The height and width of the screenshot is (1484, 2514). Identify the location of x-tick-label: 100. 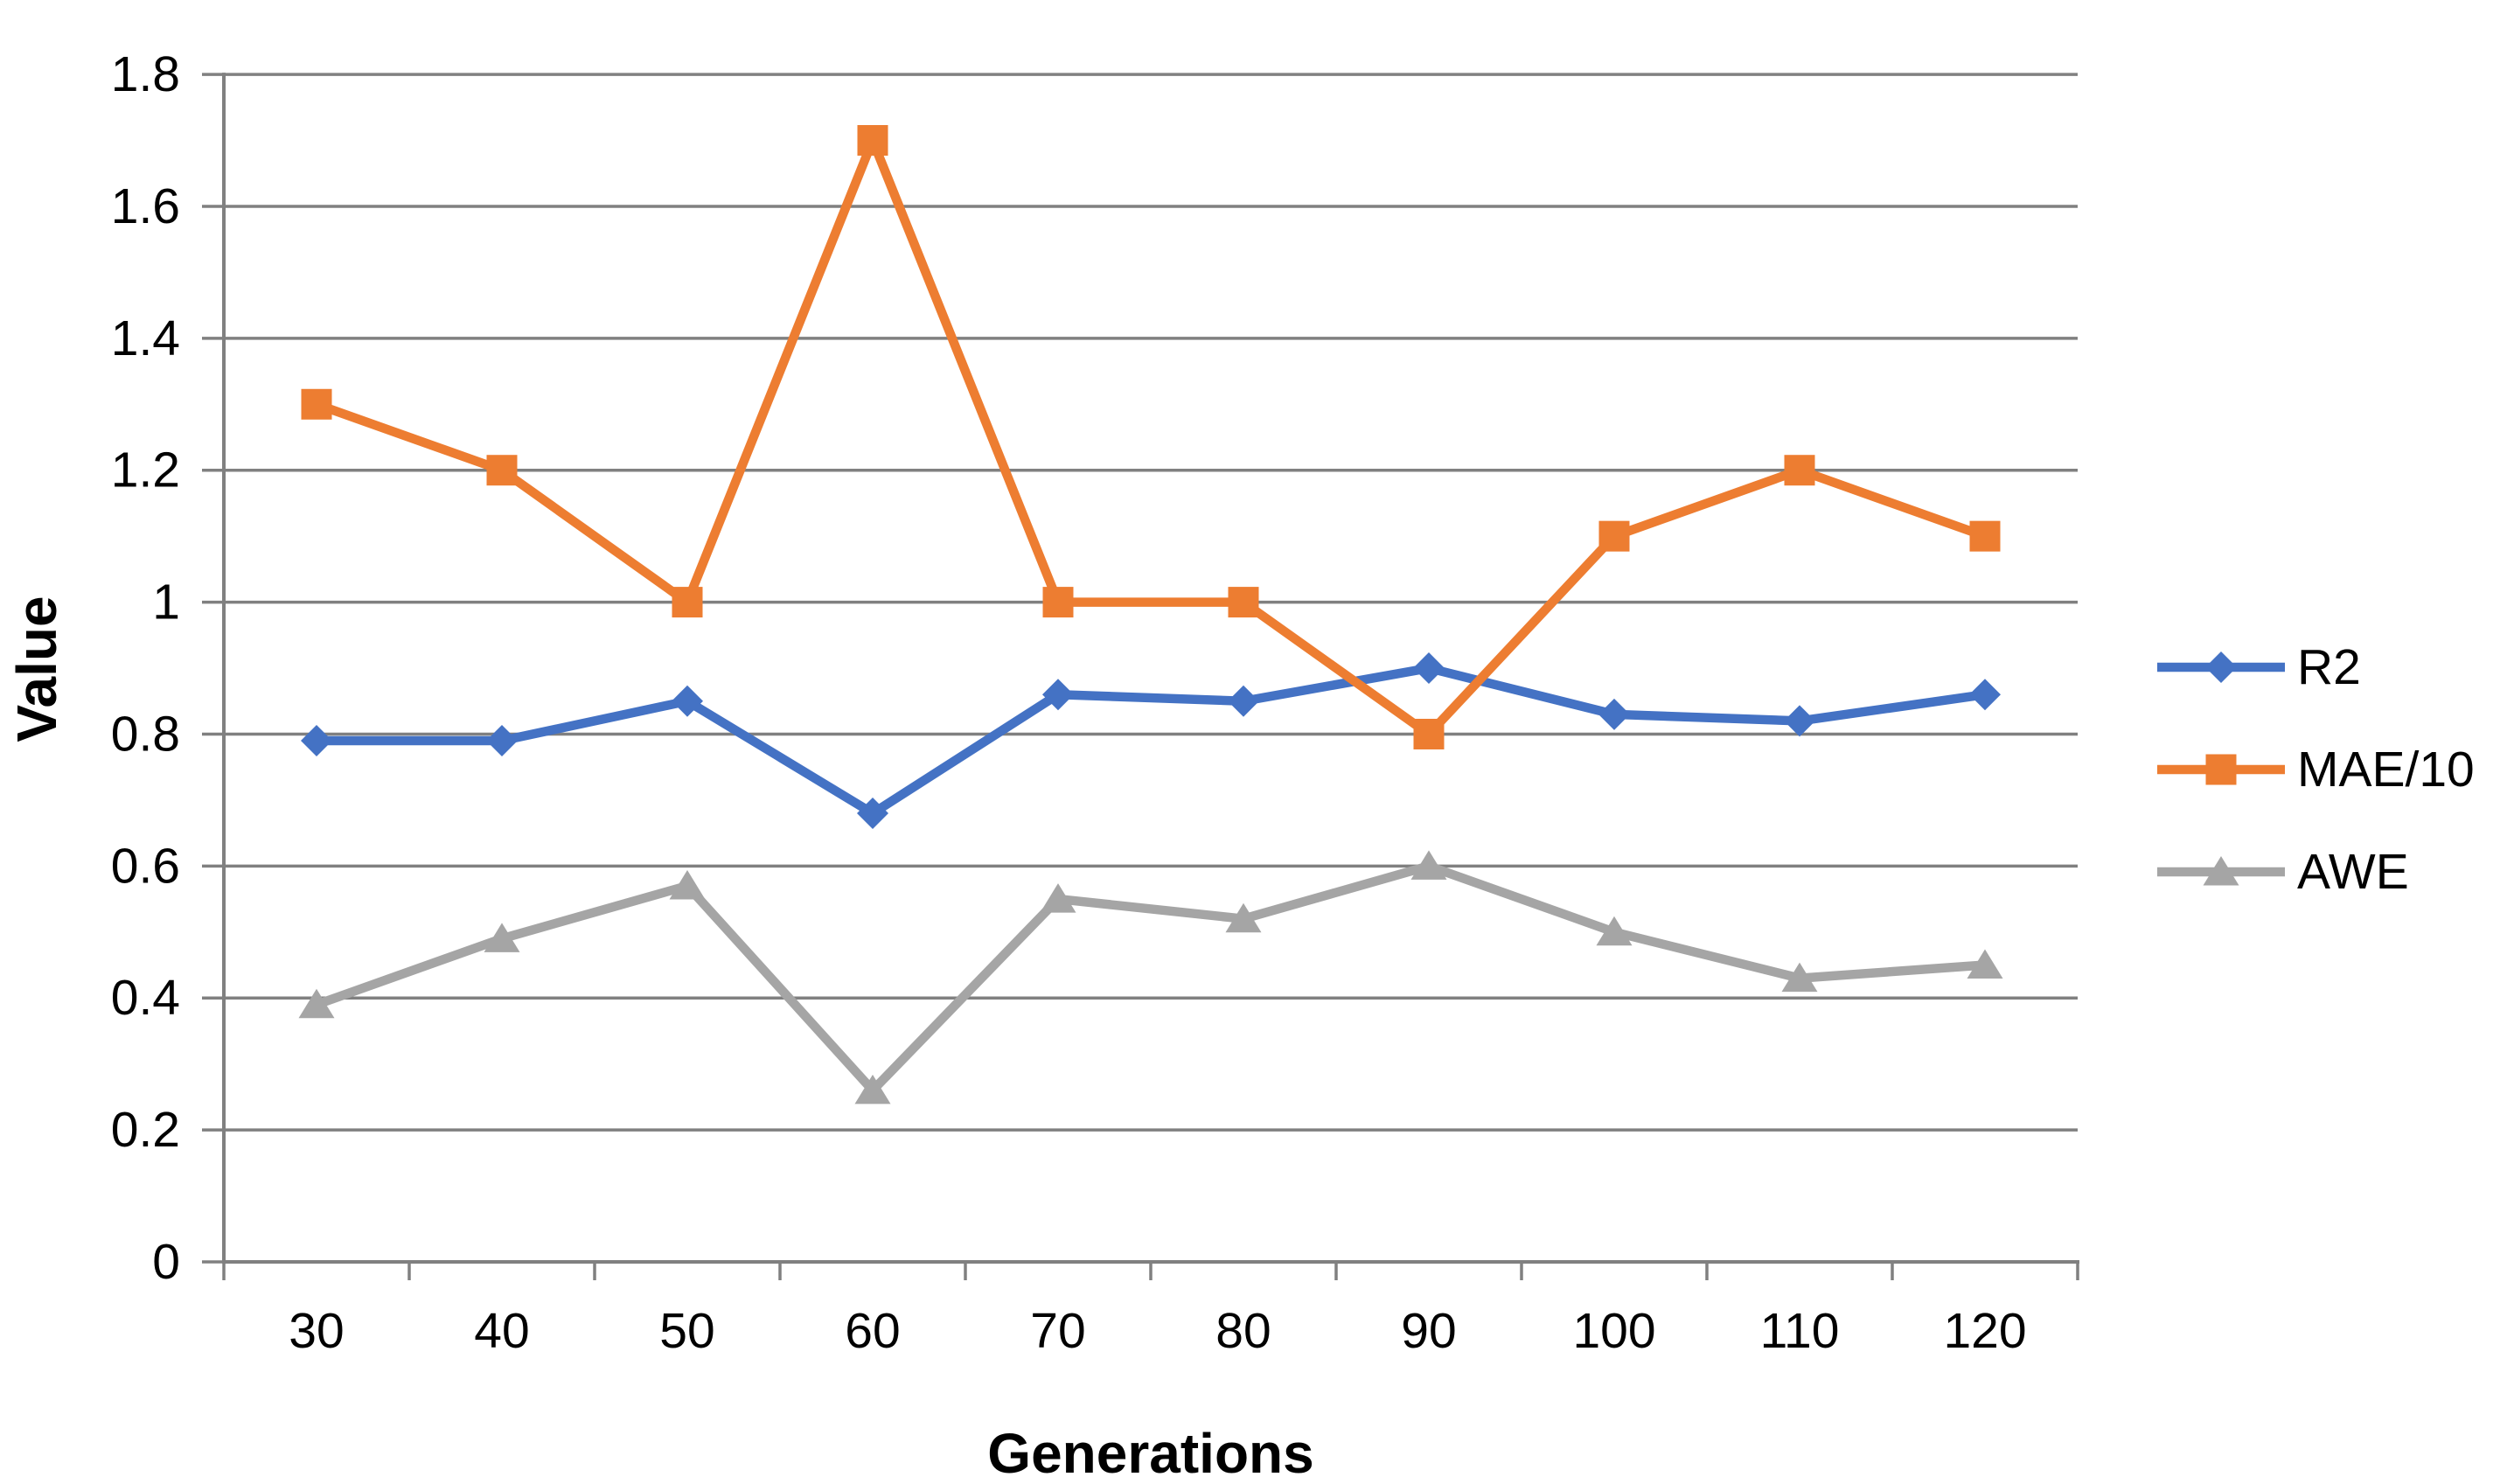
(1613, 1331).